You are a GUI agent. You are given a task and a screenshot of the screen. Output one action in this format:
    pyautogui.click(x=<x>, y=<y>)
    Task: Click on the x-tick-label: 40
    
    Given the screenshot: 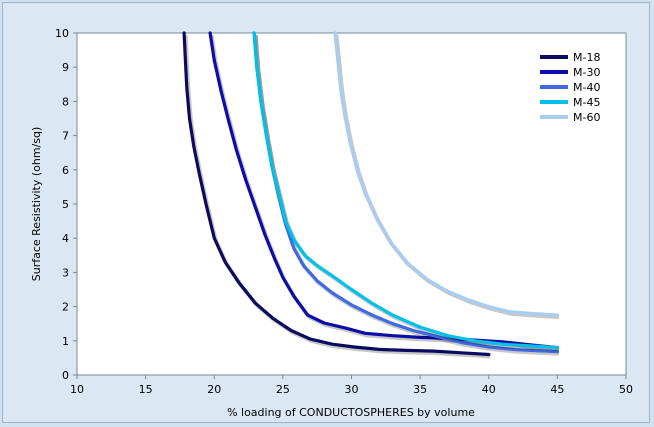 What is the action you would take?
    pyautogui.click(x=489, y=389)
    